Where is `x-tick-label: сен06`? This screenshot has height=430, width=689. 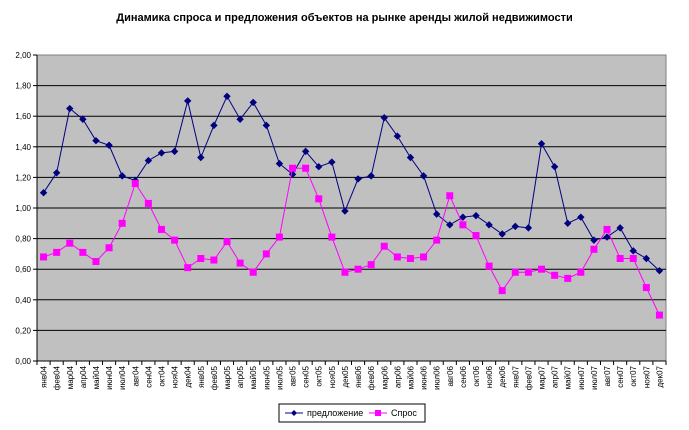
x-tick-label: сен06 is located at coordinates (463, 376).